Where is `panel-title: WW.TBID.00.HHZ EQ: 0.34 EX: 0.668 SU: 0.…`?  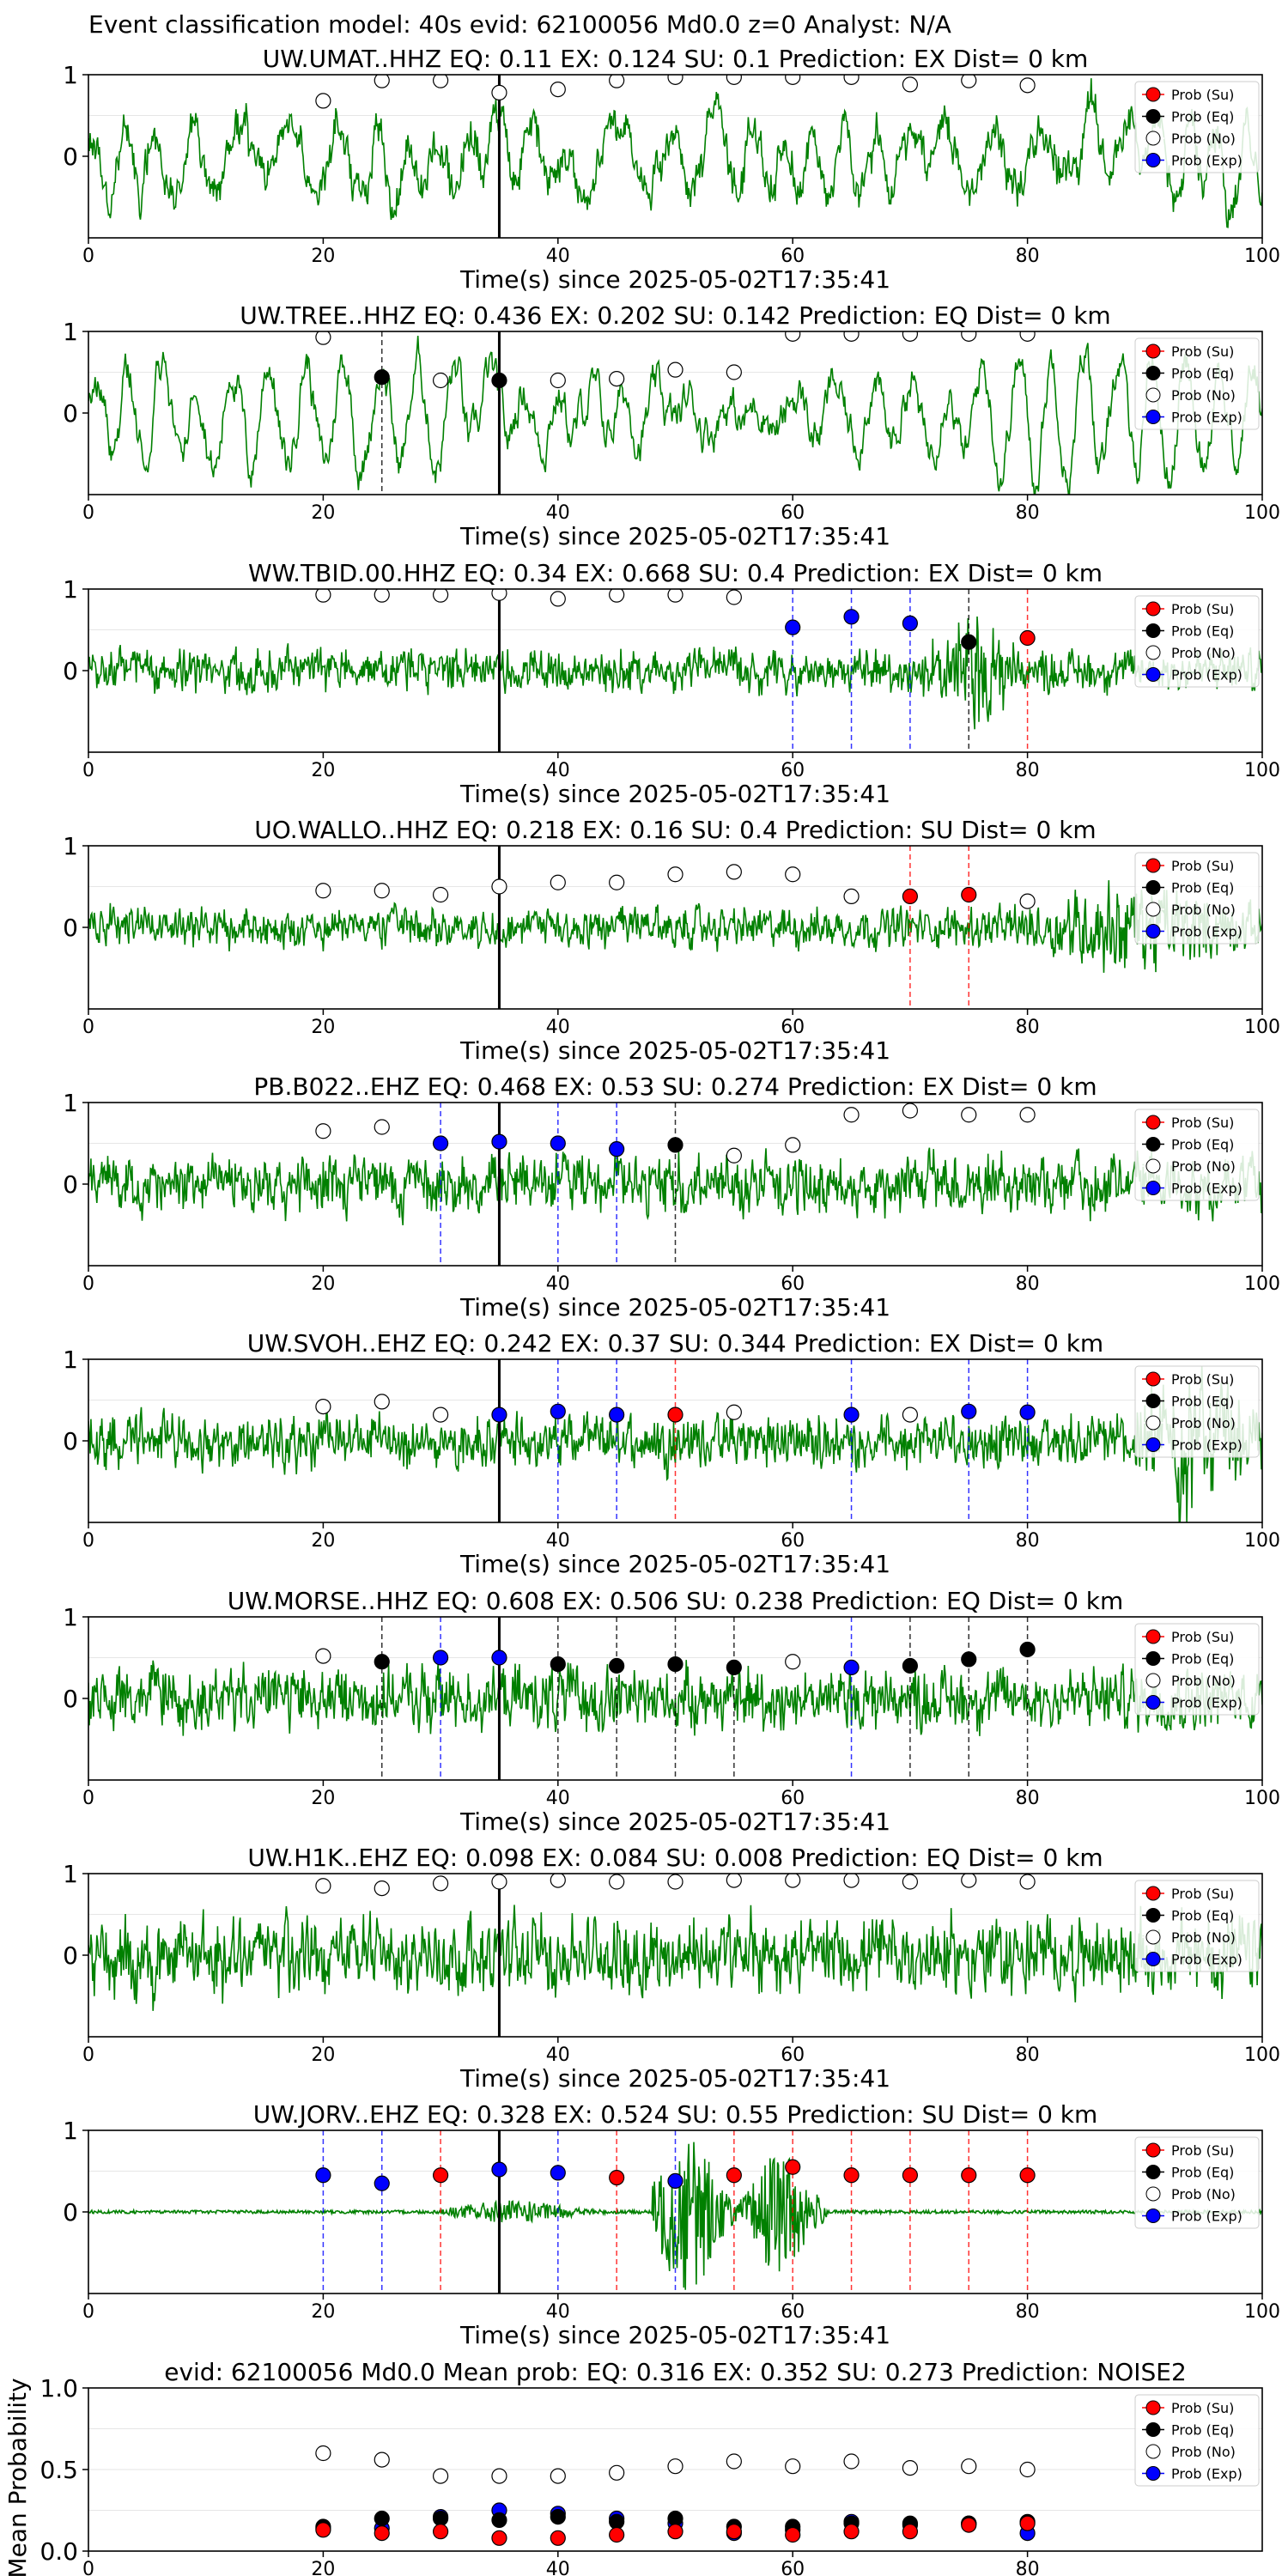
panel-title: WW.TBID.00.HHZ EQ: 0.34 EX: 0.668 SU: 0.… is located at coordinates (675, 573).